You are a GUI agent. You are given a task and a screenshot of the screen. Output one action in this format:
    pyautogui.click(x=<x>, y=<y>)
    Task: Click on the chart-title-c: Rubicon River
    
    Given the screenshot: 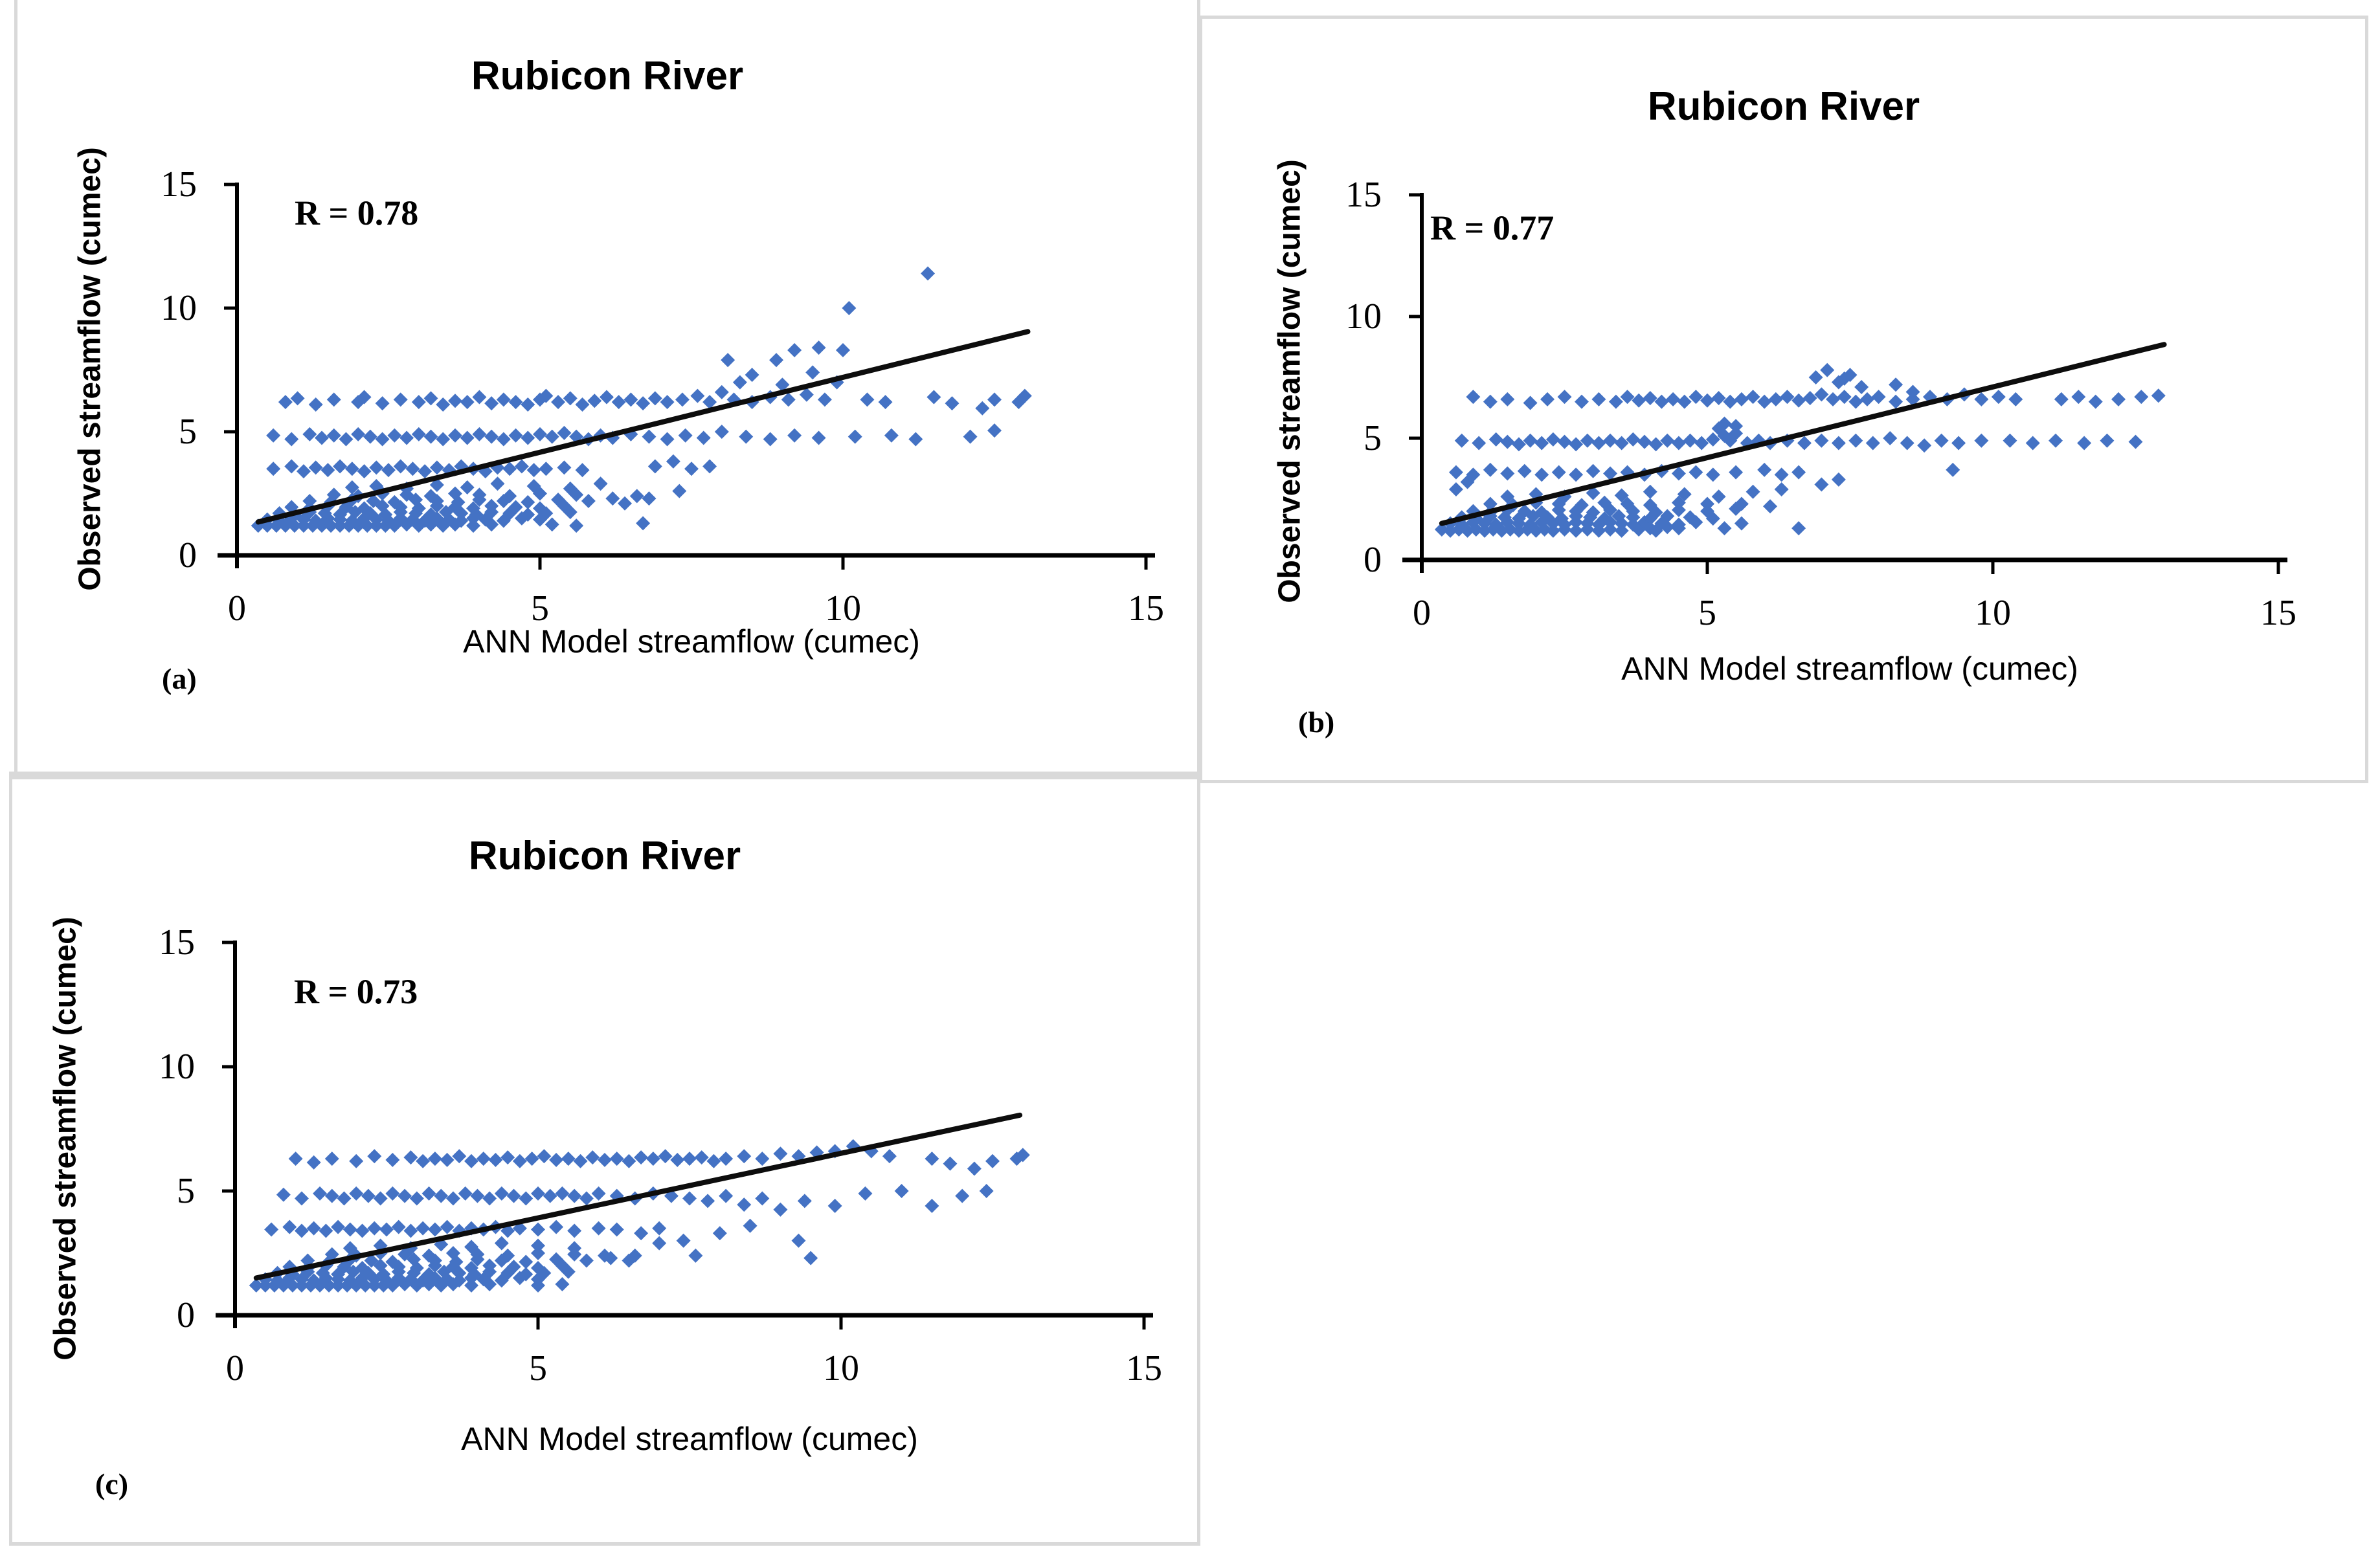 What is the action you would take?
    pyautogui.click(x=604, y=856)
    